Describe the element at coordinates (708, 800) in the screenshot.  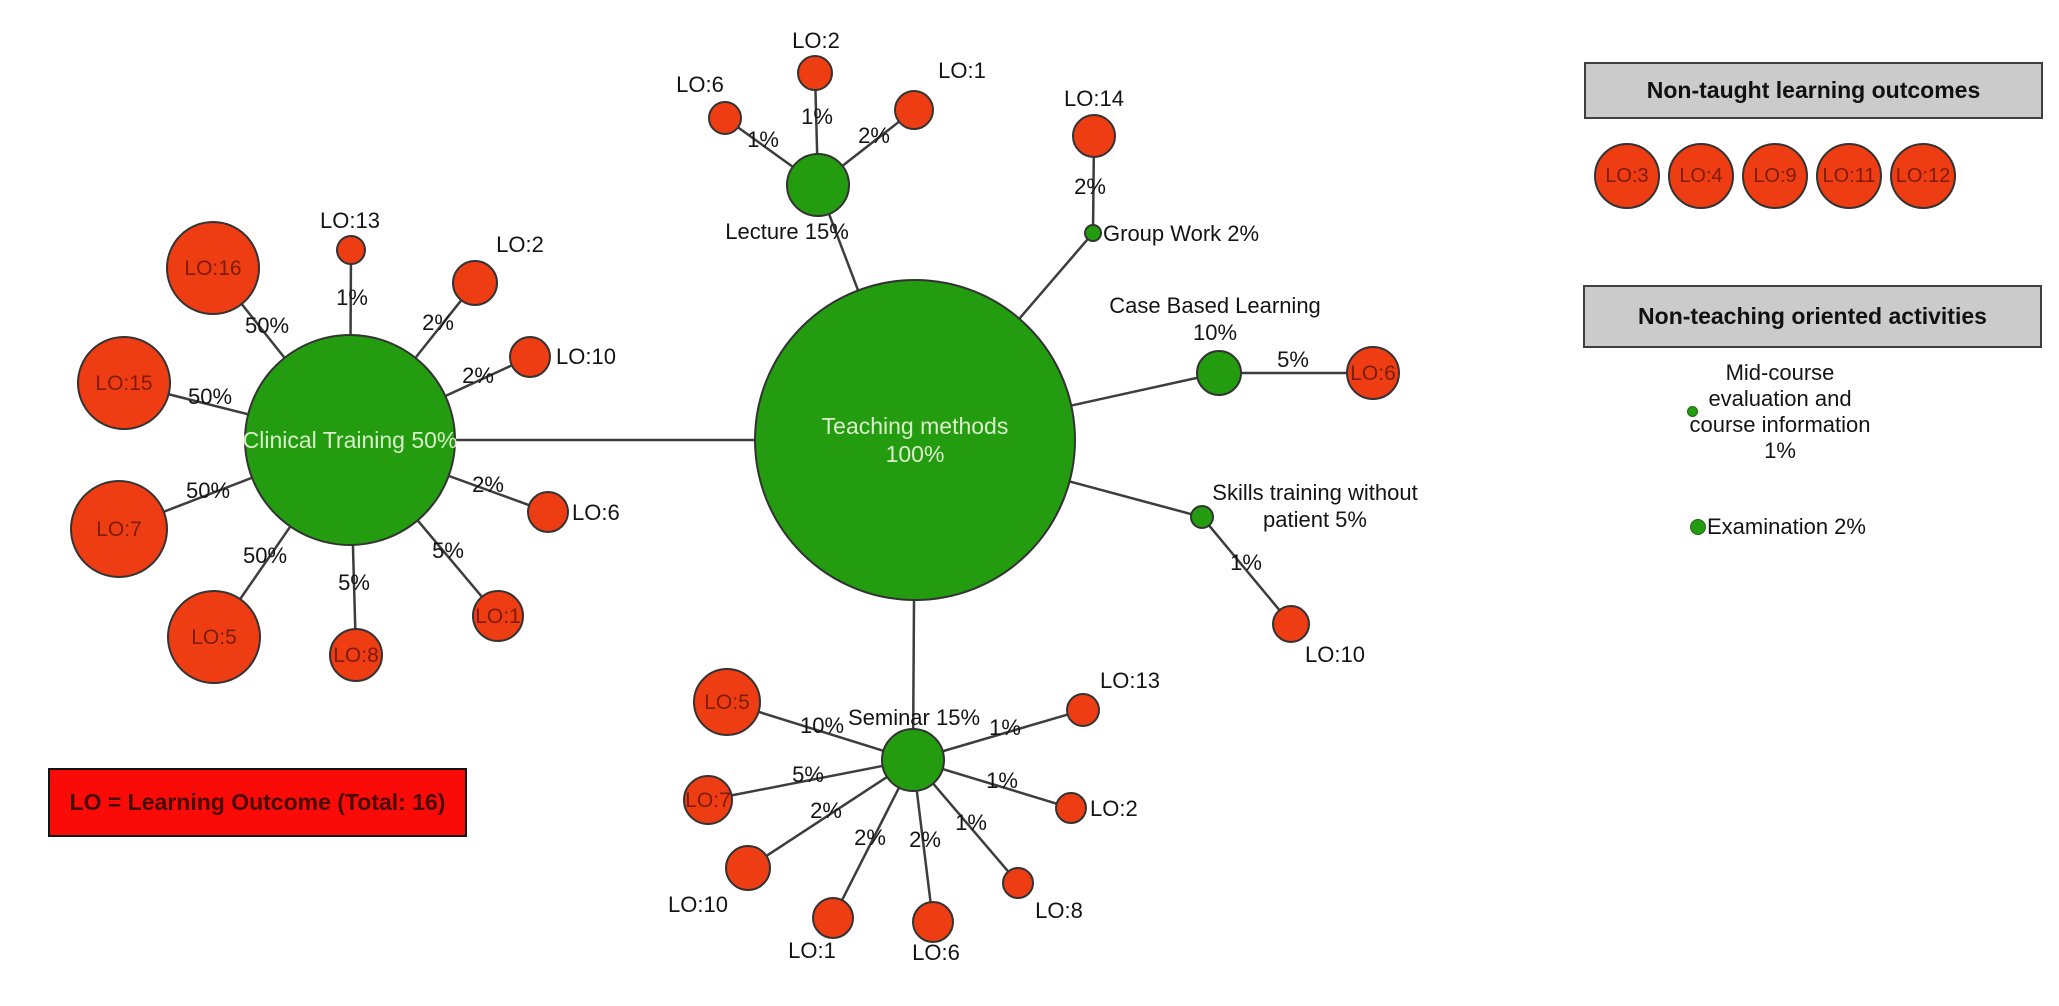
I see `label-sem-lo7: LO:7` at that location.